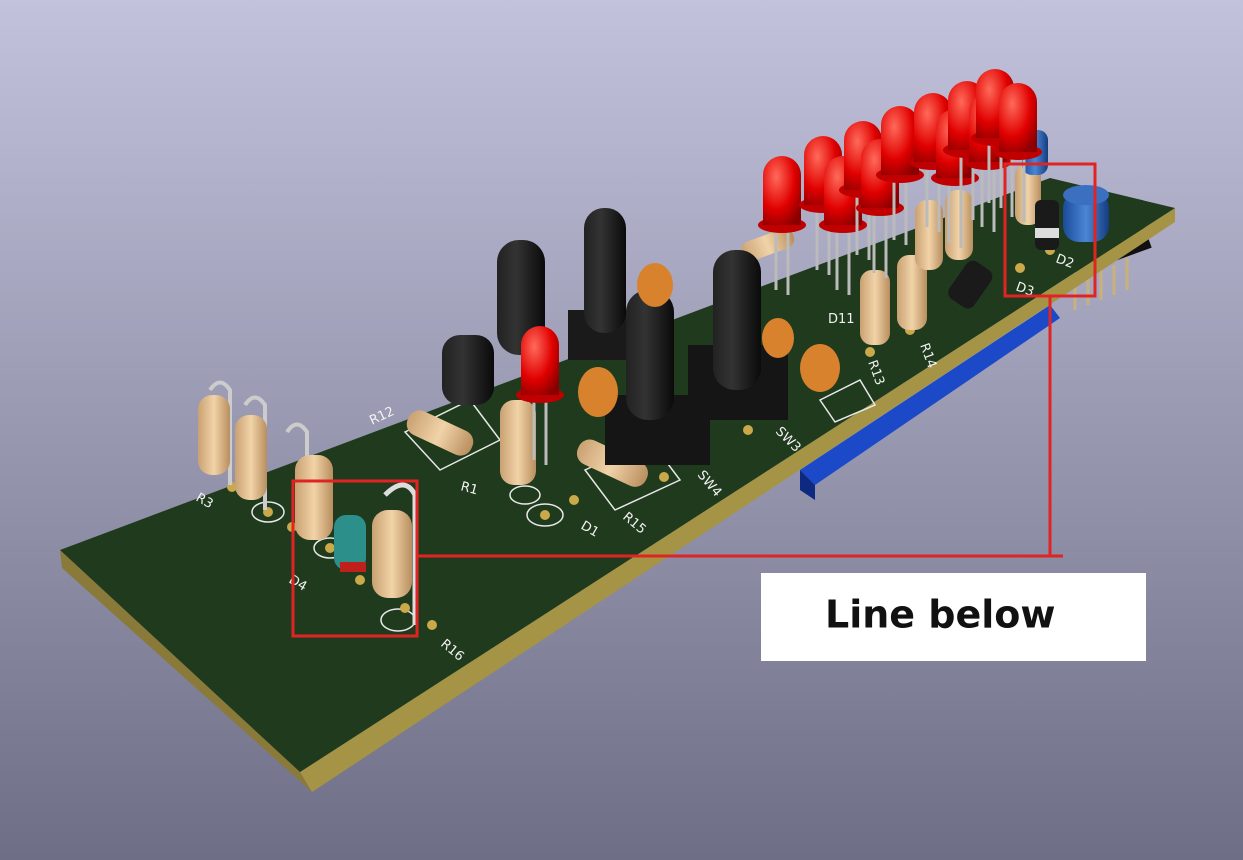  What do you see at coordinates (709, 340) in the screenshot?
I see `capacitors` at bounding box center [709, 340].